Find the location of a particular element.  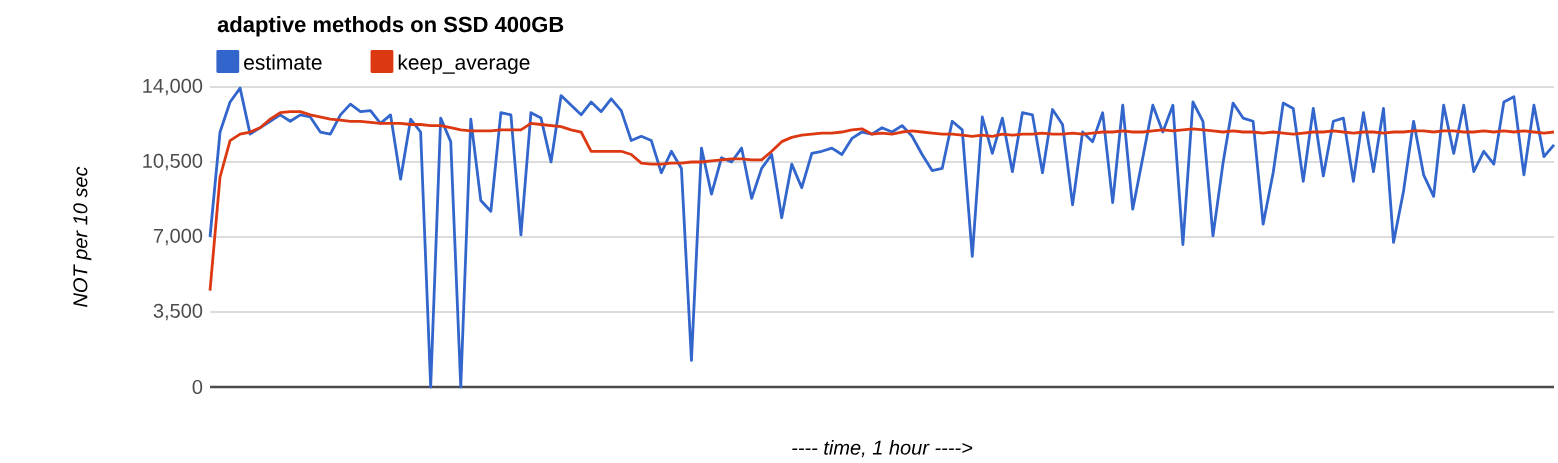

y-tick-label: 3,500 is located at coordinates (178, 312).